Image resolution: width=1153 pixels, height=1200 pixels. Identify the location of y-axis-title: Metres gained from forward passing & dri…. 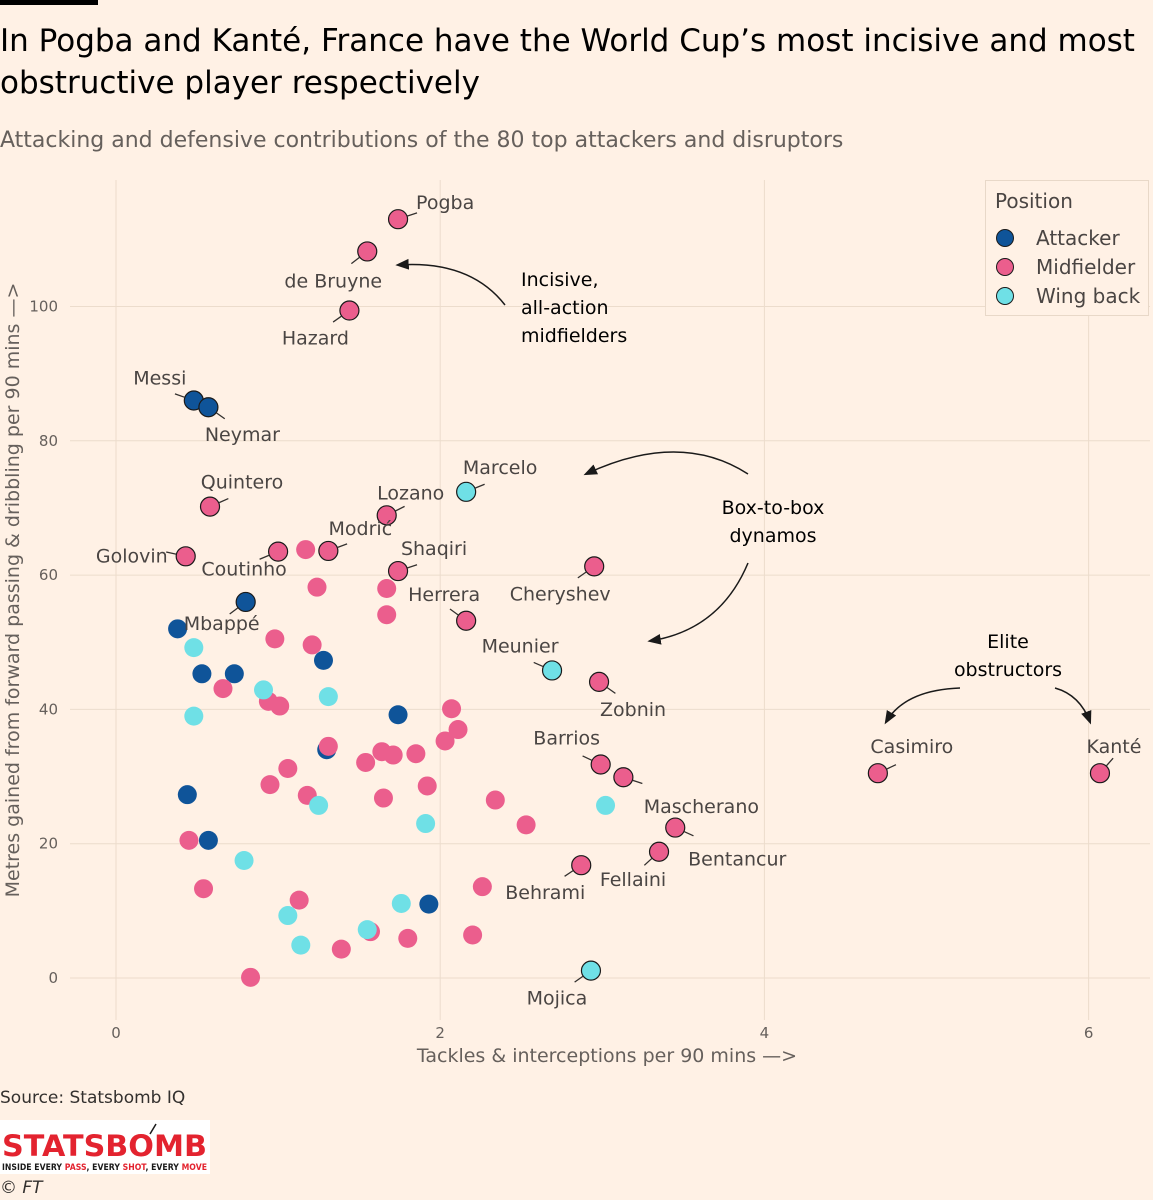
(13, 590).